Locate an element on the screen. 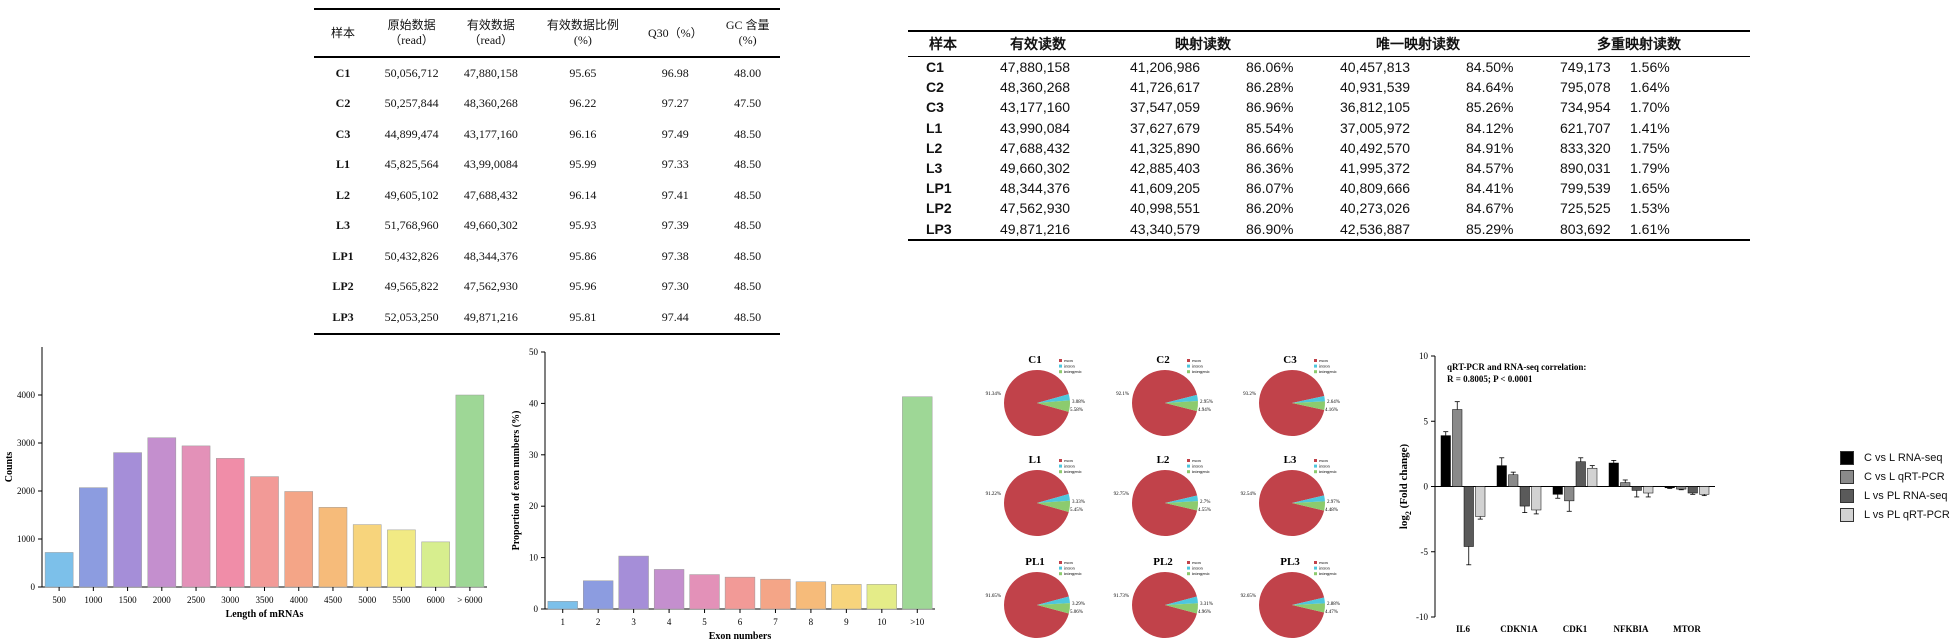 This screenshot has height=641, width=1960. table-cell: 49,565,822 is located at coordinates (411, 286).